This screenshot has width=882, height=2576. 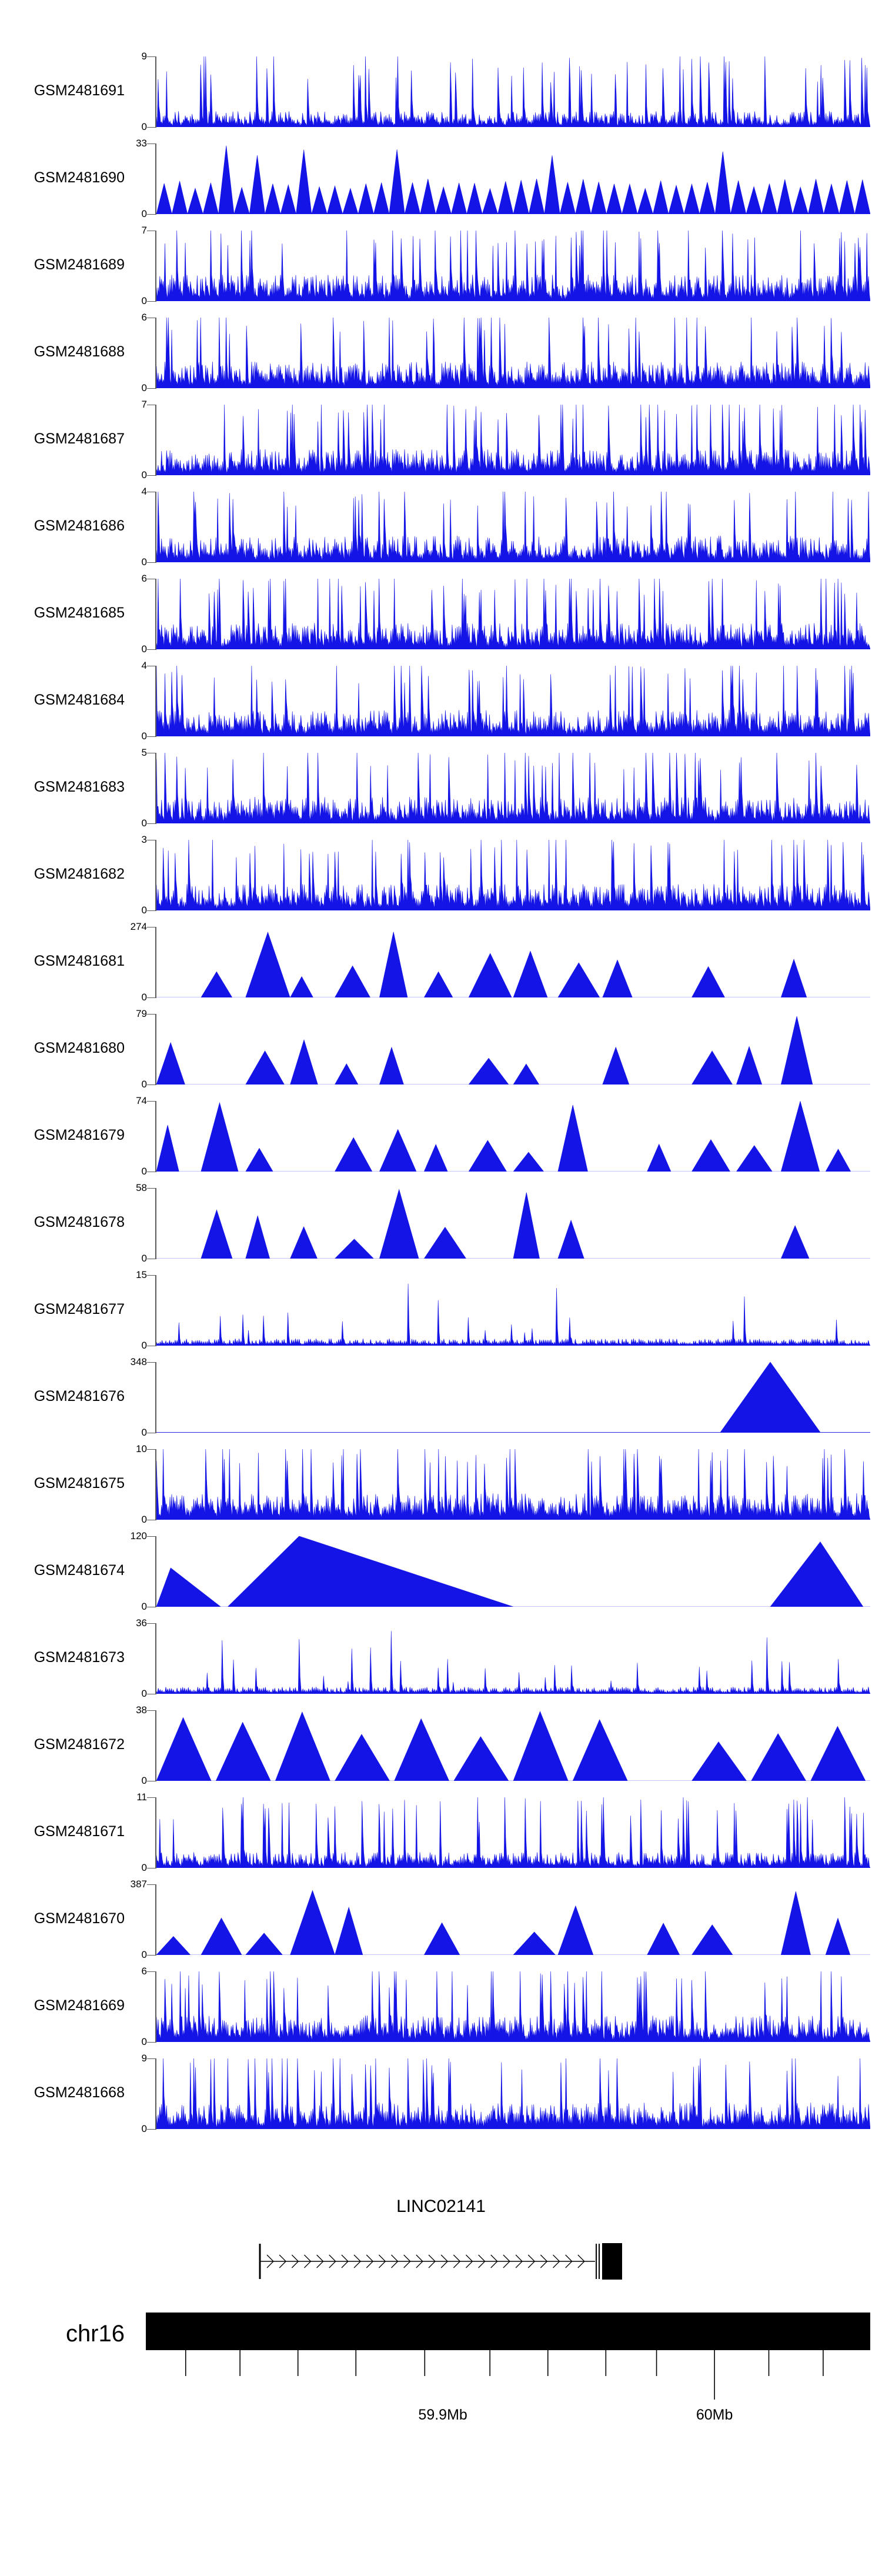 I want to click on signal-track: GSM2481682 3 0, so click(x=441, y=860).